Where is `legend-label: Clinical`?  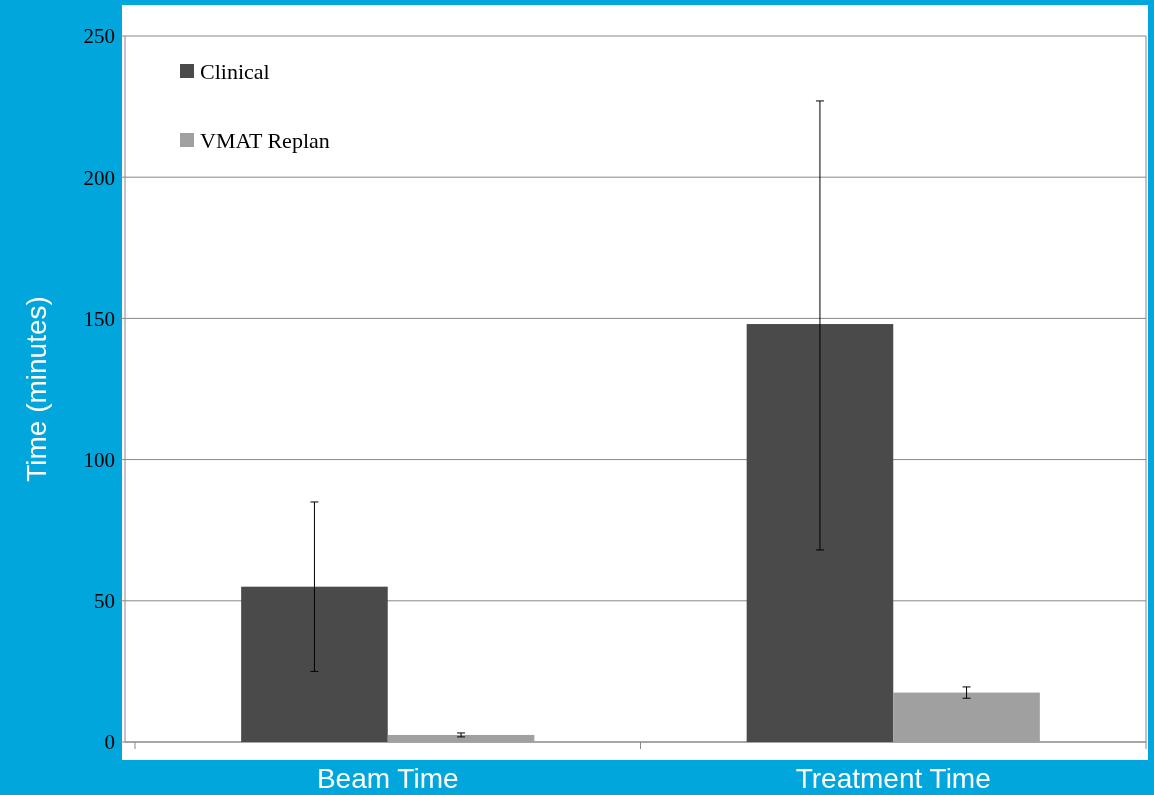
legend-label: Clinical is located at coordinates (235, 71).